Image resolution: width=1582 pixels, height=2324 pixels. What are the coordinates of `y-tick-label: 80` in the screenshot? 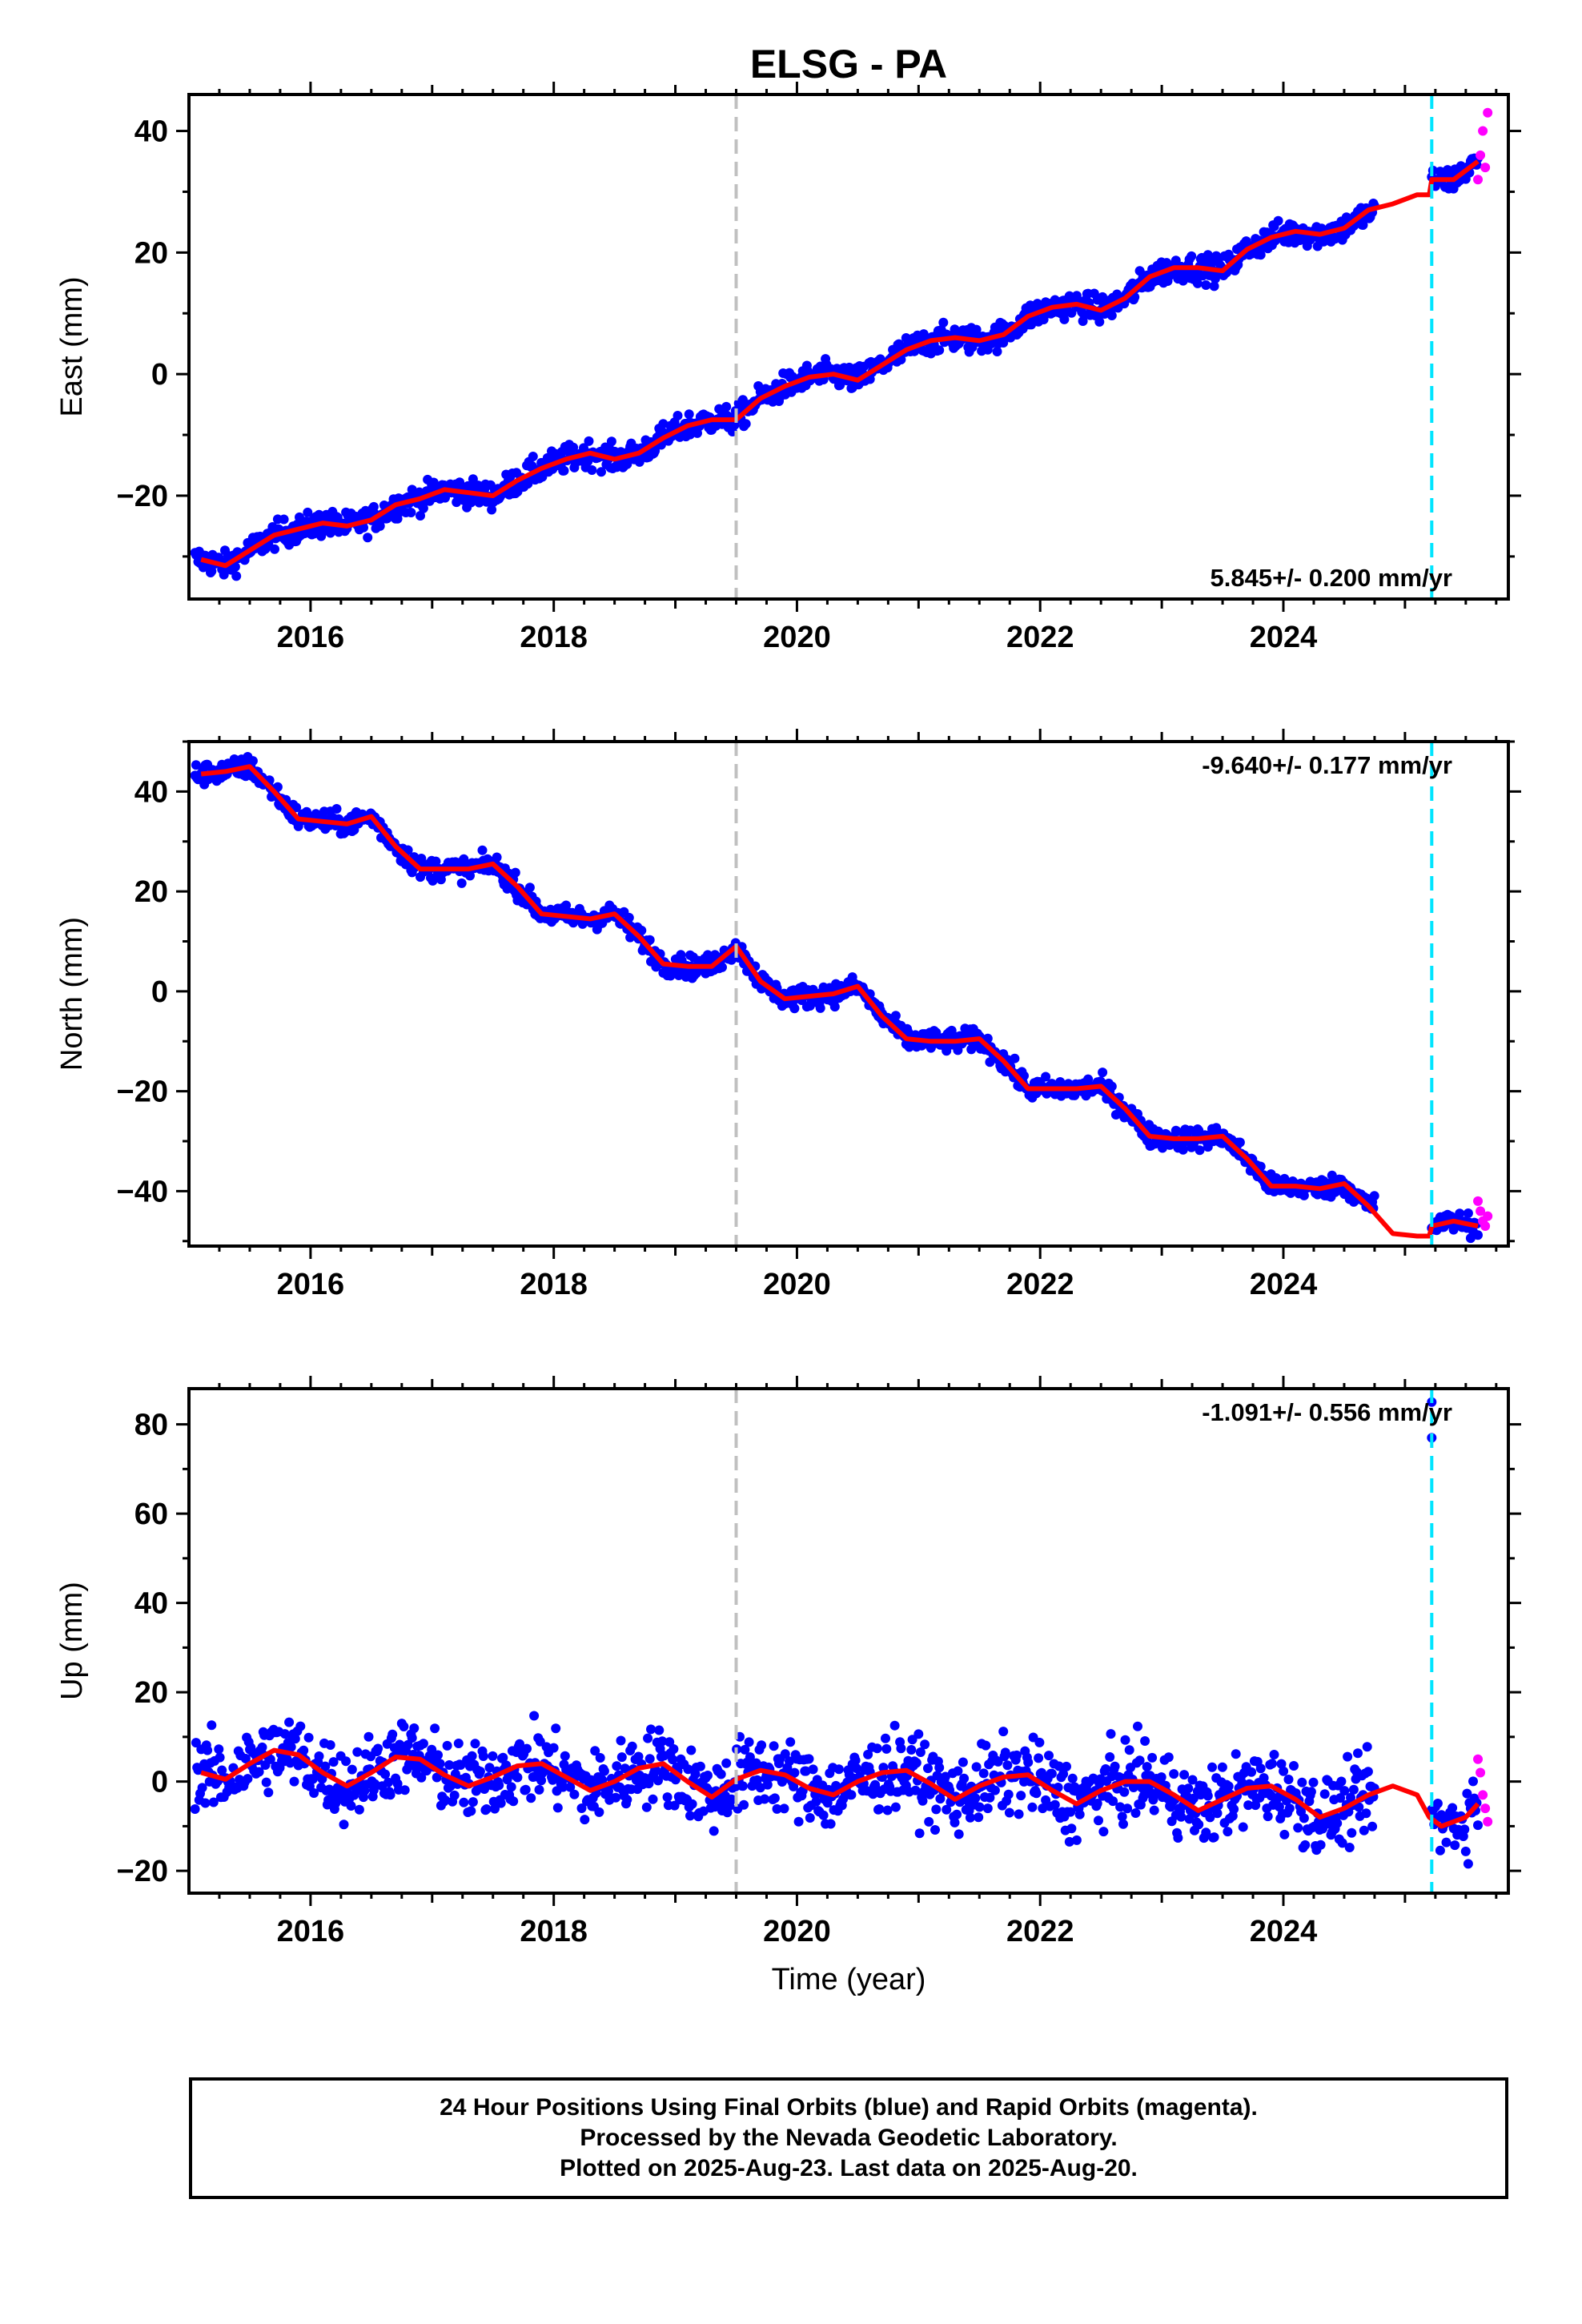 It's located at (151, 1425).